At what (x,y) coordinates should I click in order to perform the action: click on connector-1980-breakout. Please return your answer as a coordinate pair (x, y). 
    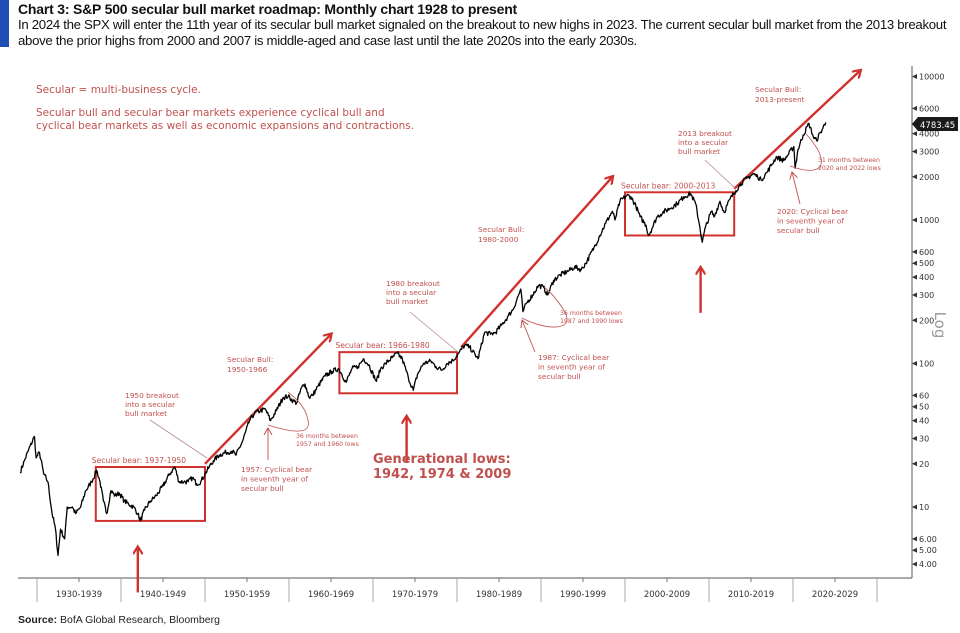
    Looking at the image, I should click on (434, 332).